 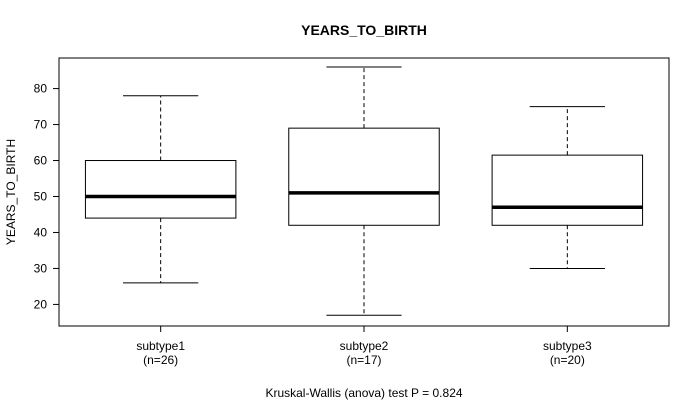 I want to click on box-subtype3, so click(x=567, y=187).